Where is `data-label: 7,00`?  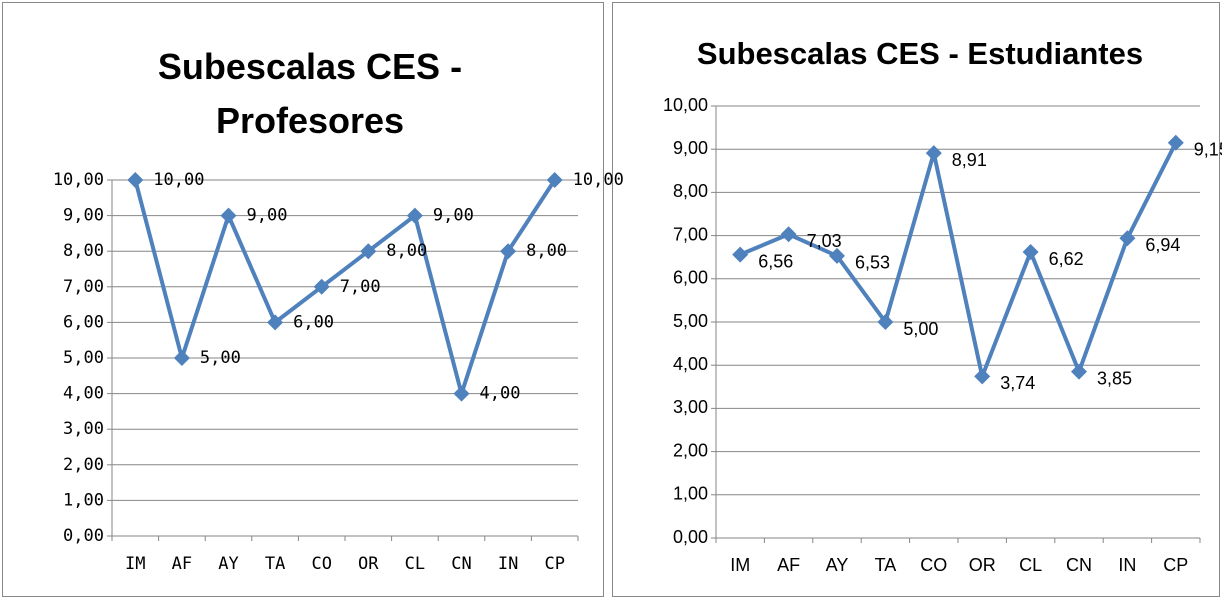 data-label: 7,00 is located at coordinates (360, 287).